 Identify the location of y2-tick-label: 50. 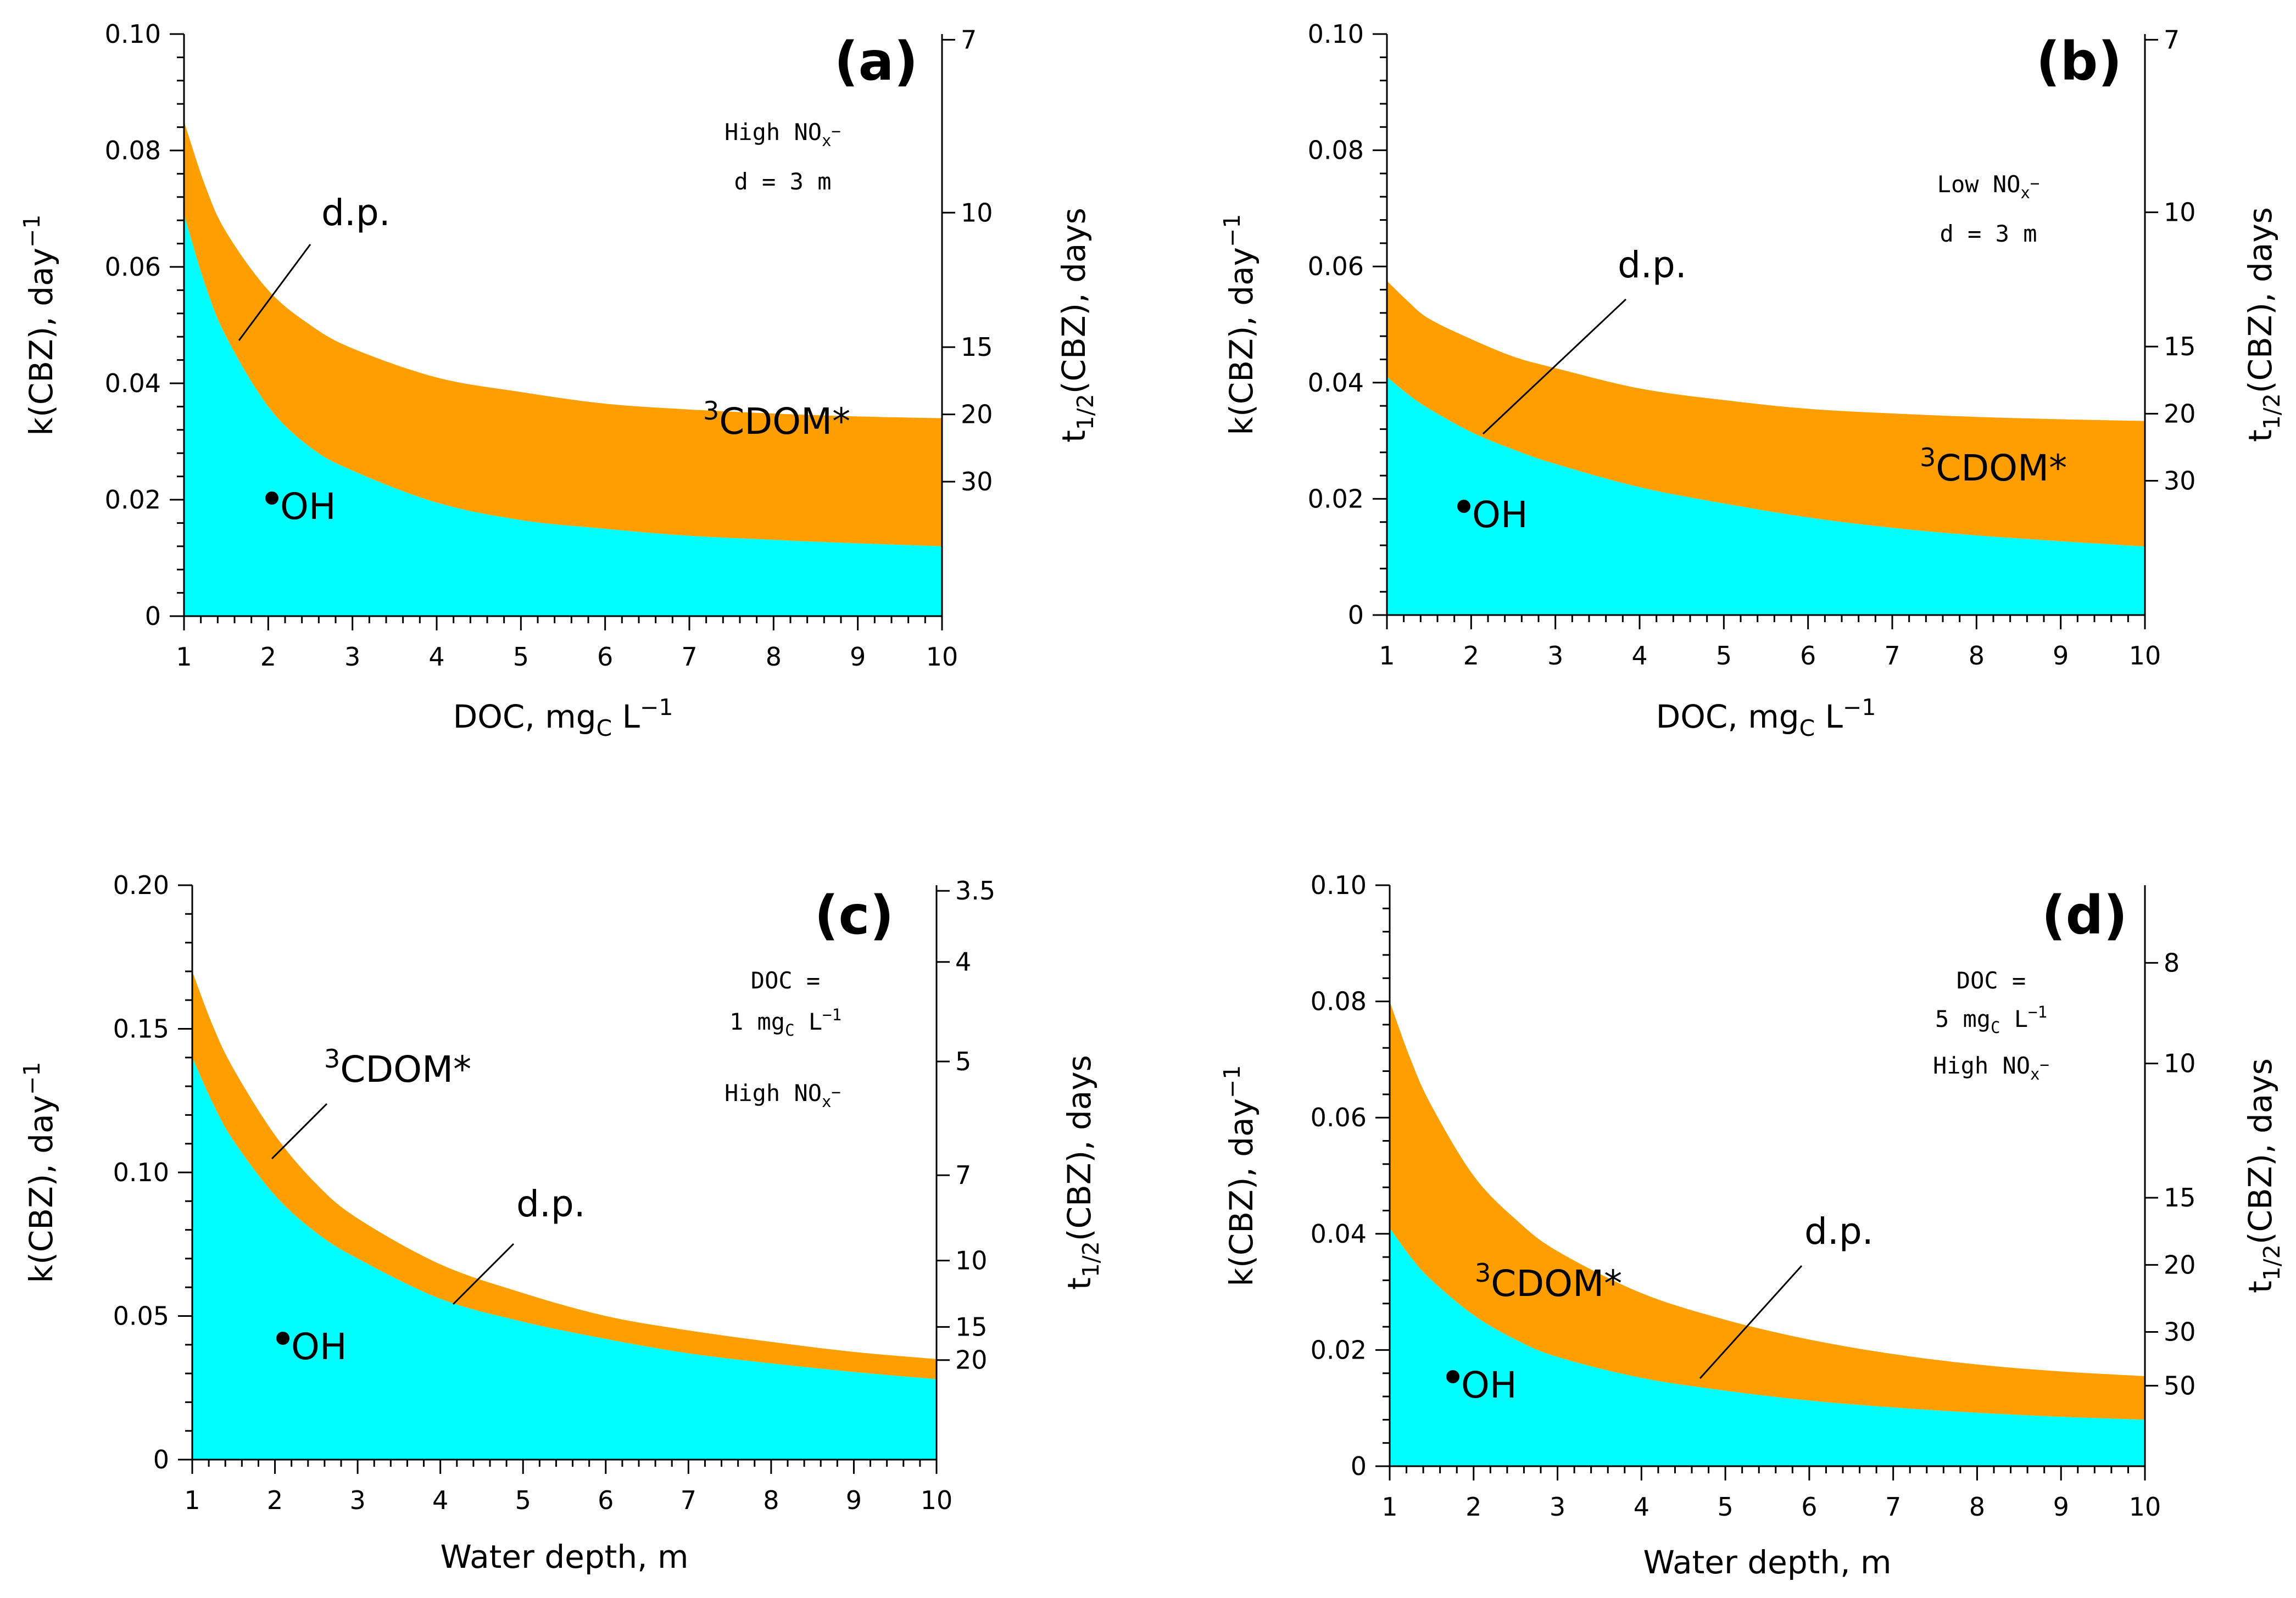
(2180, 1386).